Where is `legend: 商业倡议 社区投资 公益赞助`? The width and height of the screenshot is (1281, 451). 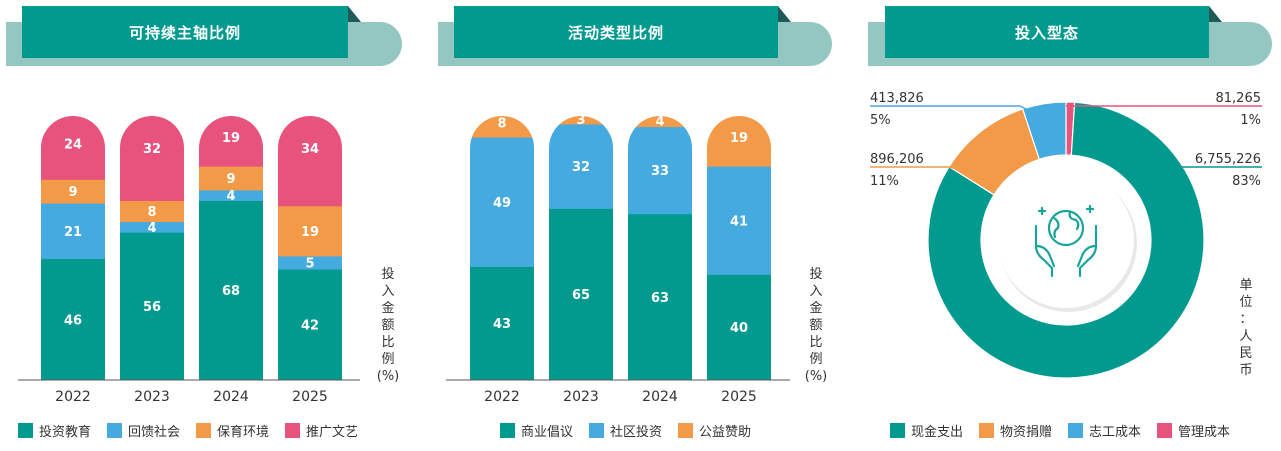 legend: 商业倡议 社区投资 公益赞助 is located at coordinates (633, 430).